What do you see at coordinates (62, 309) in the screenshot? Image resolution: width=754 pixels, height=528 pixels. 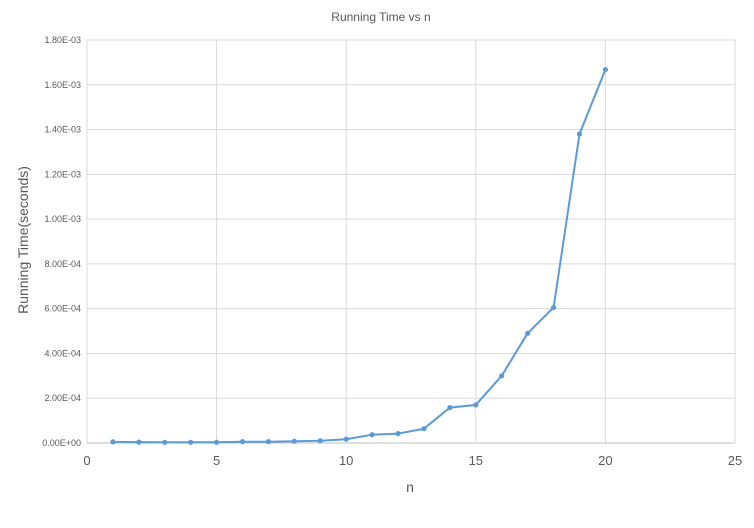 I see `y-tick-label: 6.00E-04` at bounding box center [62, 309].